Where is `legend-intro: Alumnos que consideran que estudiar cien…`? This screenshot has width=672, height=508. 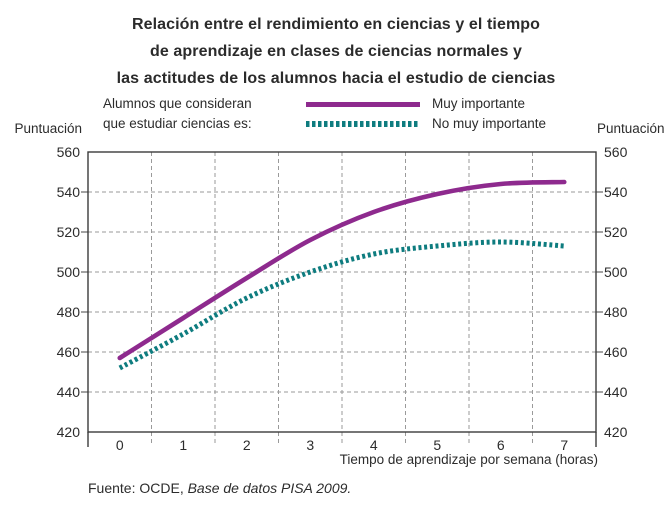 legend-intro: Alumnos que consideran que estudiar cien… is located at coordinates (177, 114).